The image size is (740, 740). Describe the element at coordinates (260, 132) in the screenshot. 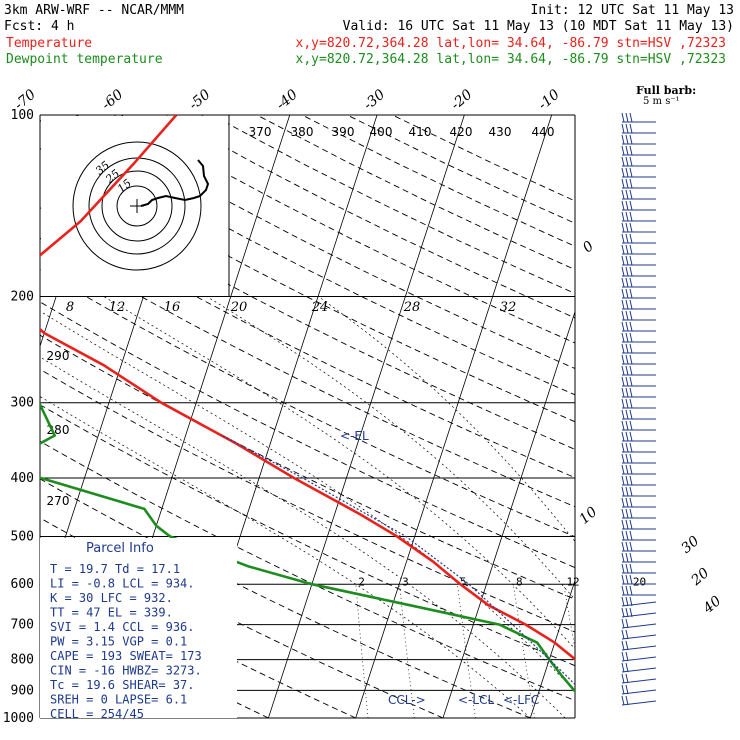

I see `theta-label: 370` at that location.